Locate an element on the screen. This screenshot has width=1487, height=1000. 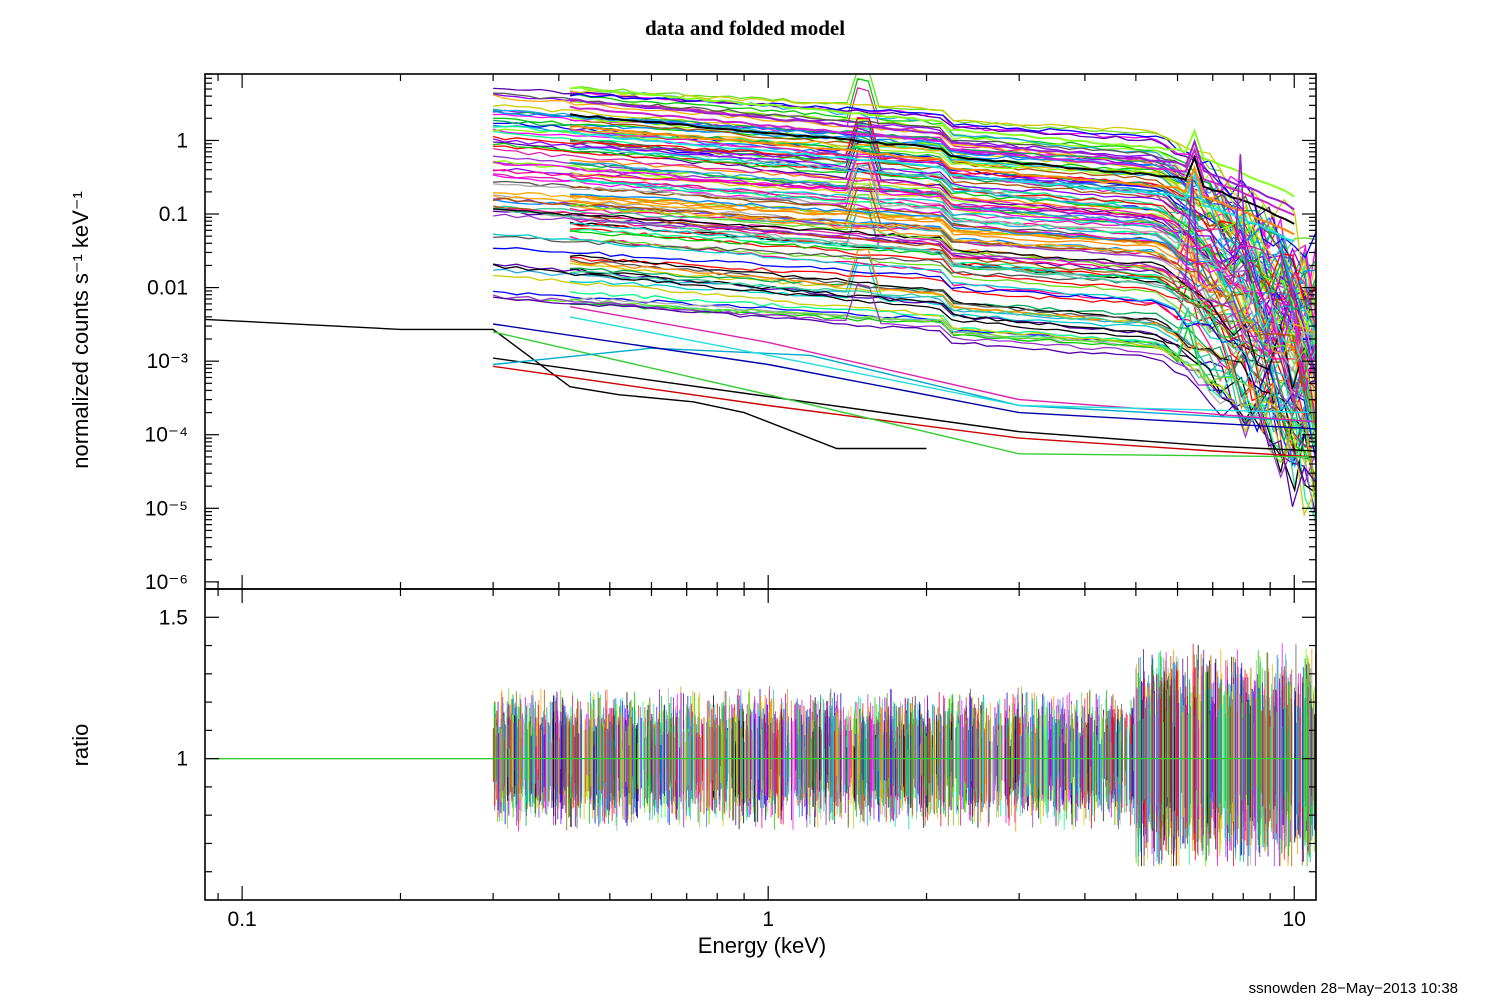
y-tick-label: 10⁻⁶ is located at coordinates (166, 582).